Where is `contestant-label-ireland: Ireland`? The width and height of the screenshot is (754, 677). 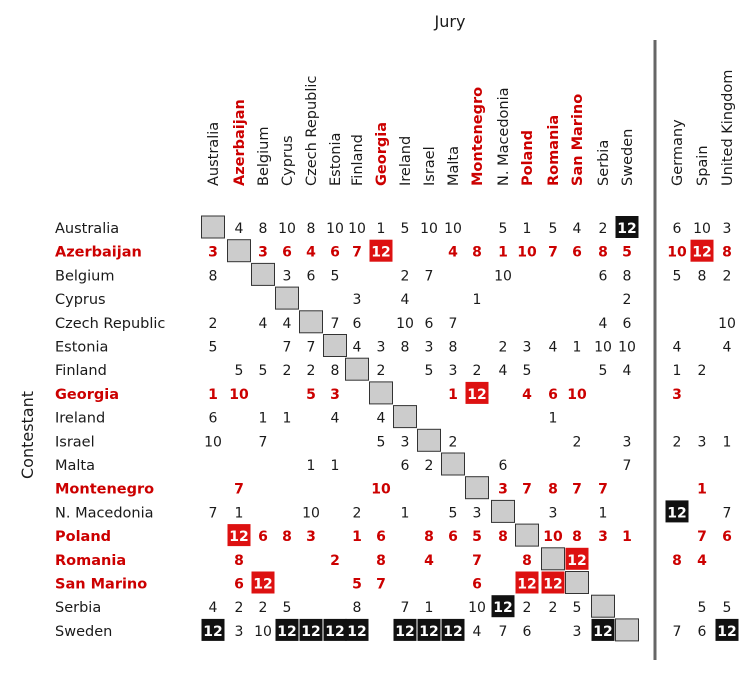
contestant-label-ireland: Ireland is located at coordinates (80, 419).